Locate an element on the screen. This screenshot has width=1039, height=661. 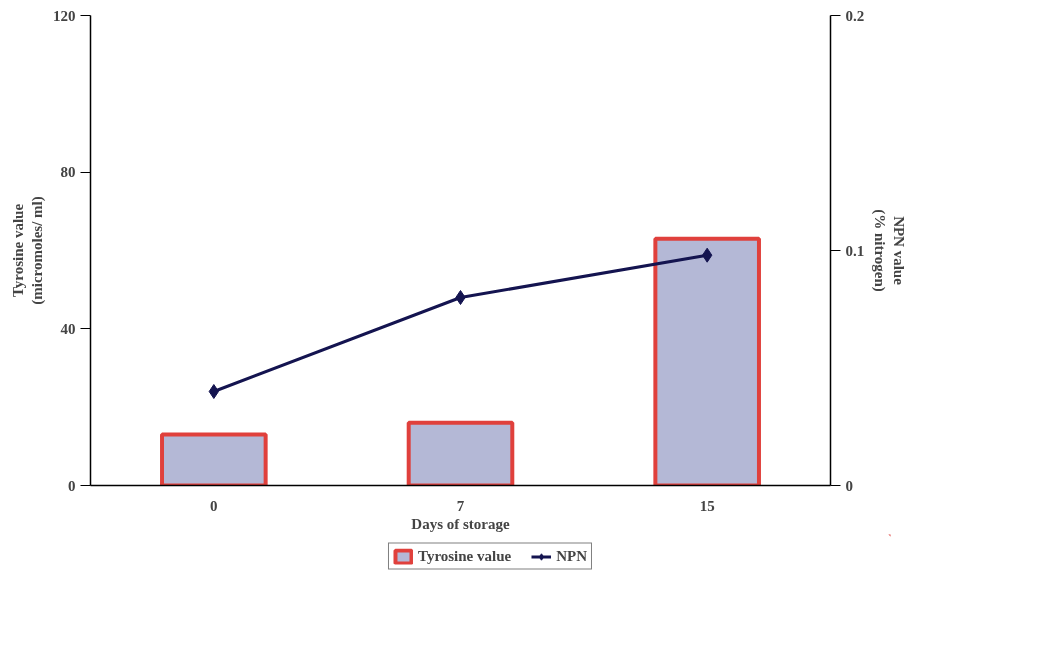
y-axis-title: Tyrosine value (micromoles/ ml) is located at coordinates (27, 250).